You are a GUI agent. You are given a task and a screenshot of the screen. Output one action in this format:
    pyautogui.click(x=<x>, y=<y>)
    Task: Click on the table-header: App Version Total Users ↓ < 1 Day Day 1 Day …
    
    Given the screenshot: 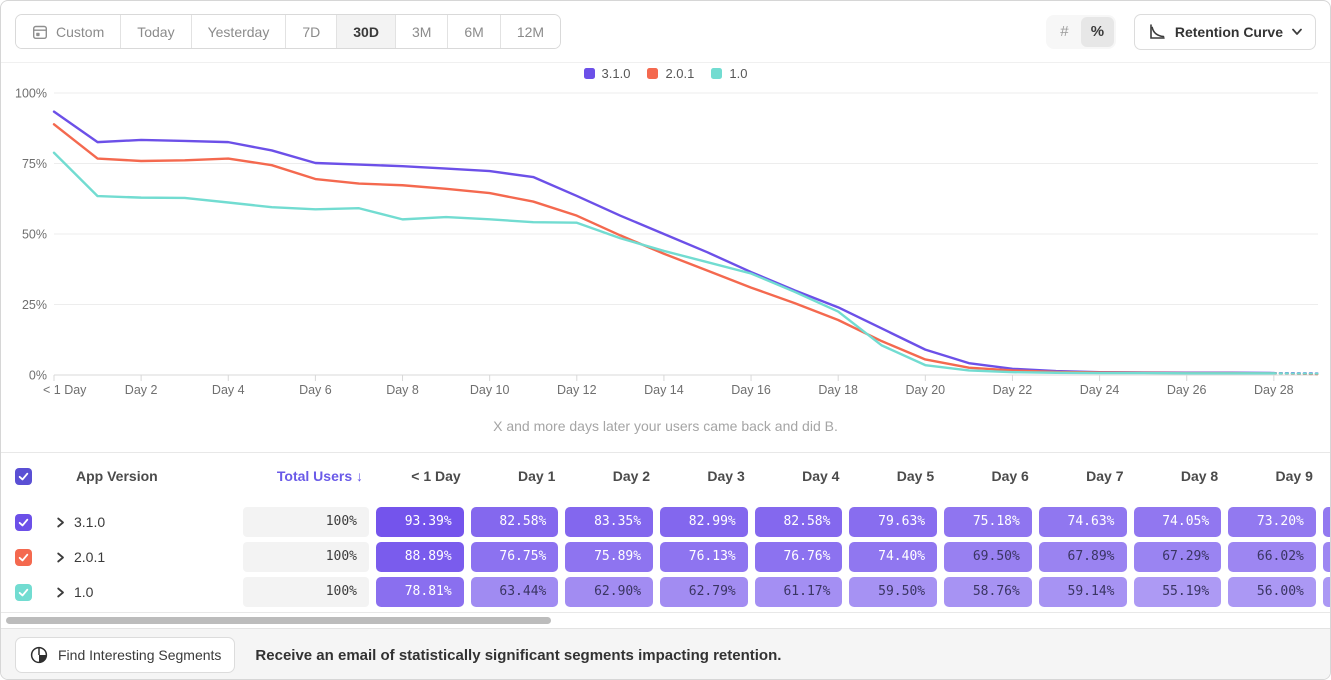 What is the action you would take?
    pyautogui.click(x=665, y=476)
    